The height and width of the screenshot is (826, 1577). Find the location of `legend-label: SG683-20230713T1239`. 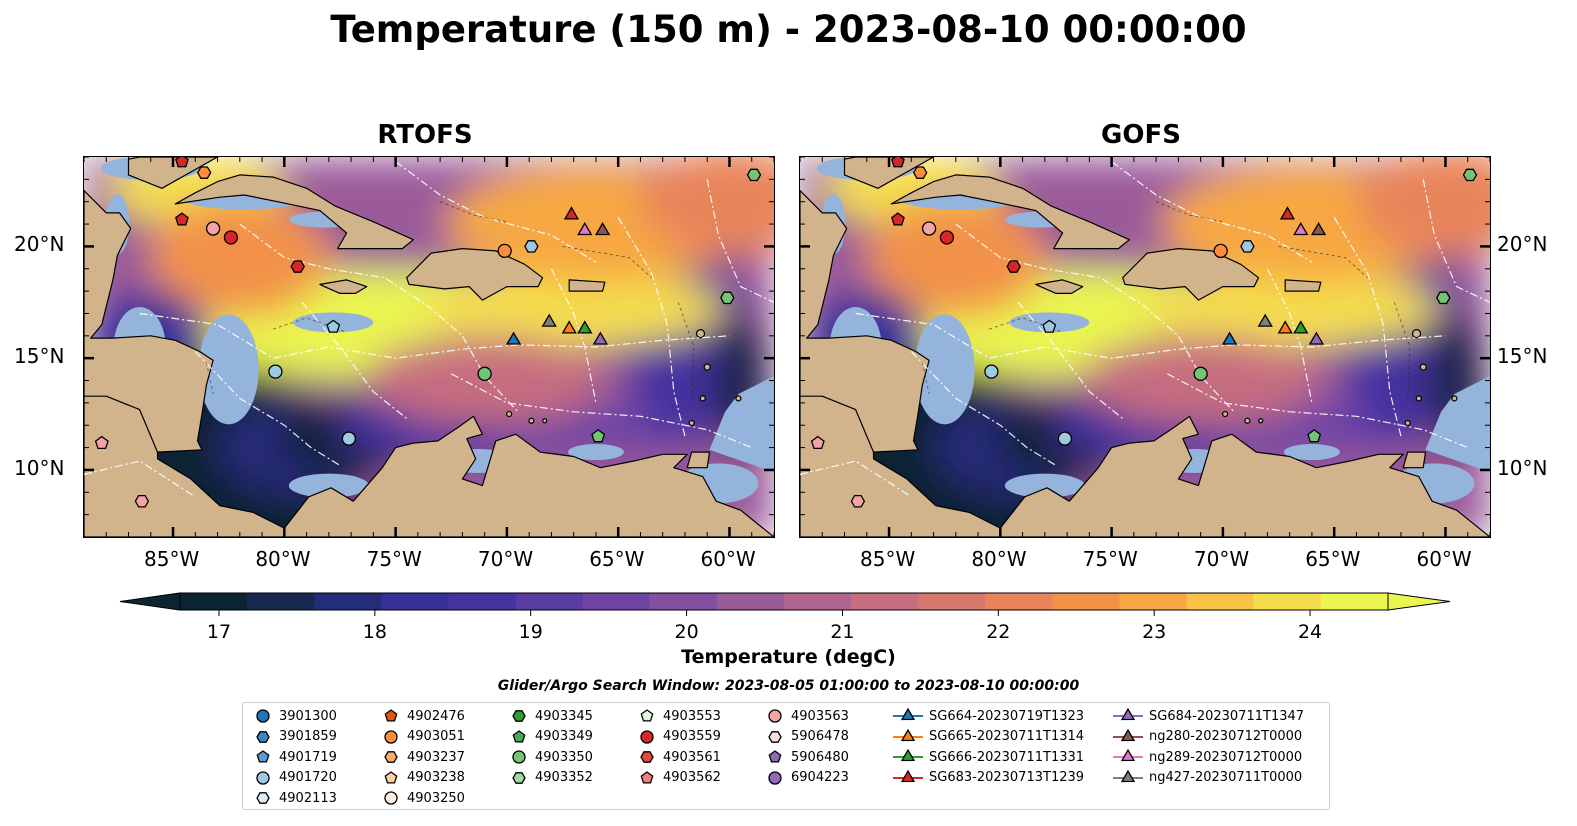

legend-label: SG683-20230713T1239 is located at coordinates (1007, 777).